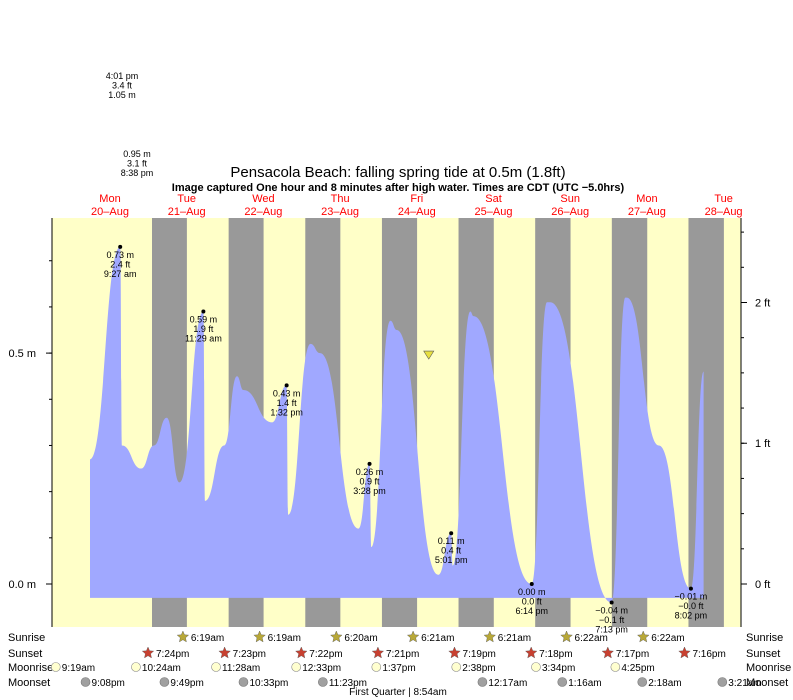 This screenshot has height=700, width=793. What do you see at coordinates (203, 329) in the screenshot?
I see `extreme-label-line: 1.9 ft` at bounding box center [203, 329].